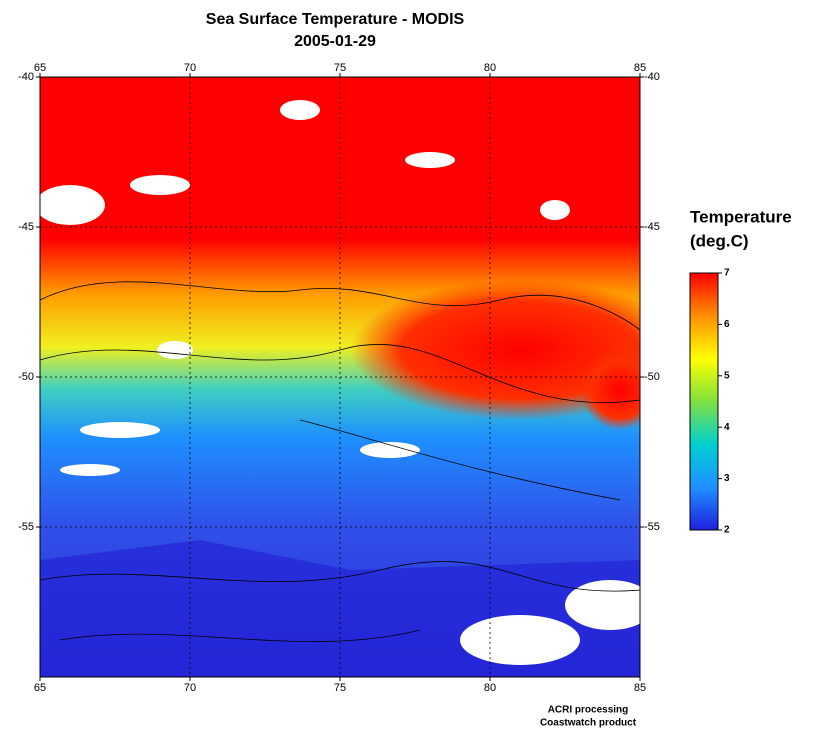 This screenshot has width=822, height=738. What do you see at coordinates (727, 375) in the screenshot?
I see `colorbar-tick-label: 5` at bounding box center [727, 375].